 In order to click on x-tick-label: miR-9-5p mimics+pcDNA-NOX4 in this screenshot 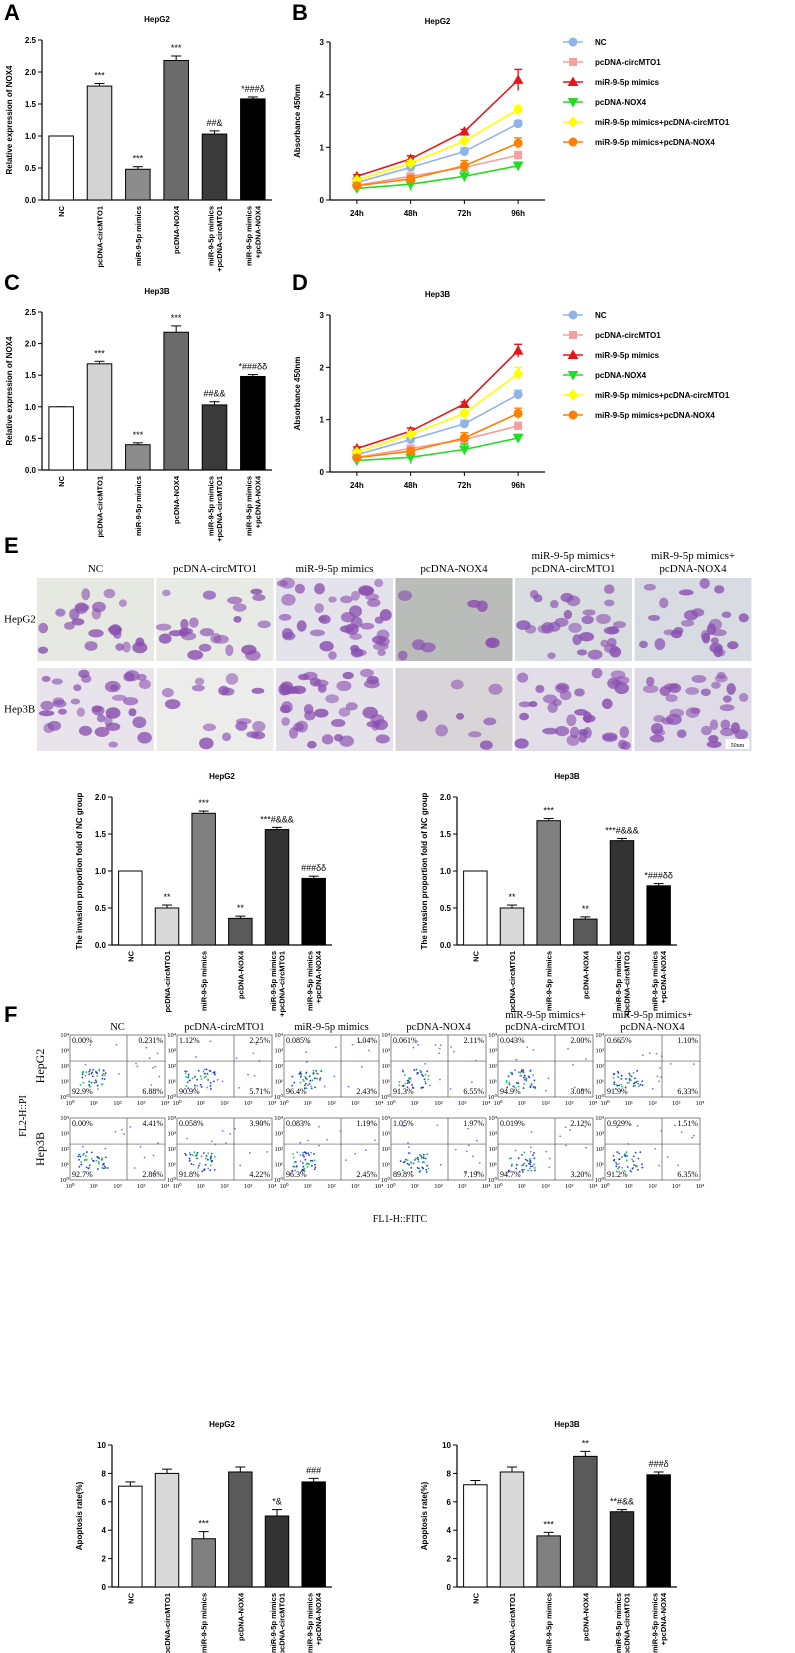, I will do `click(254, 235)`.